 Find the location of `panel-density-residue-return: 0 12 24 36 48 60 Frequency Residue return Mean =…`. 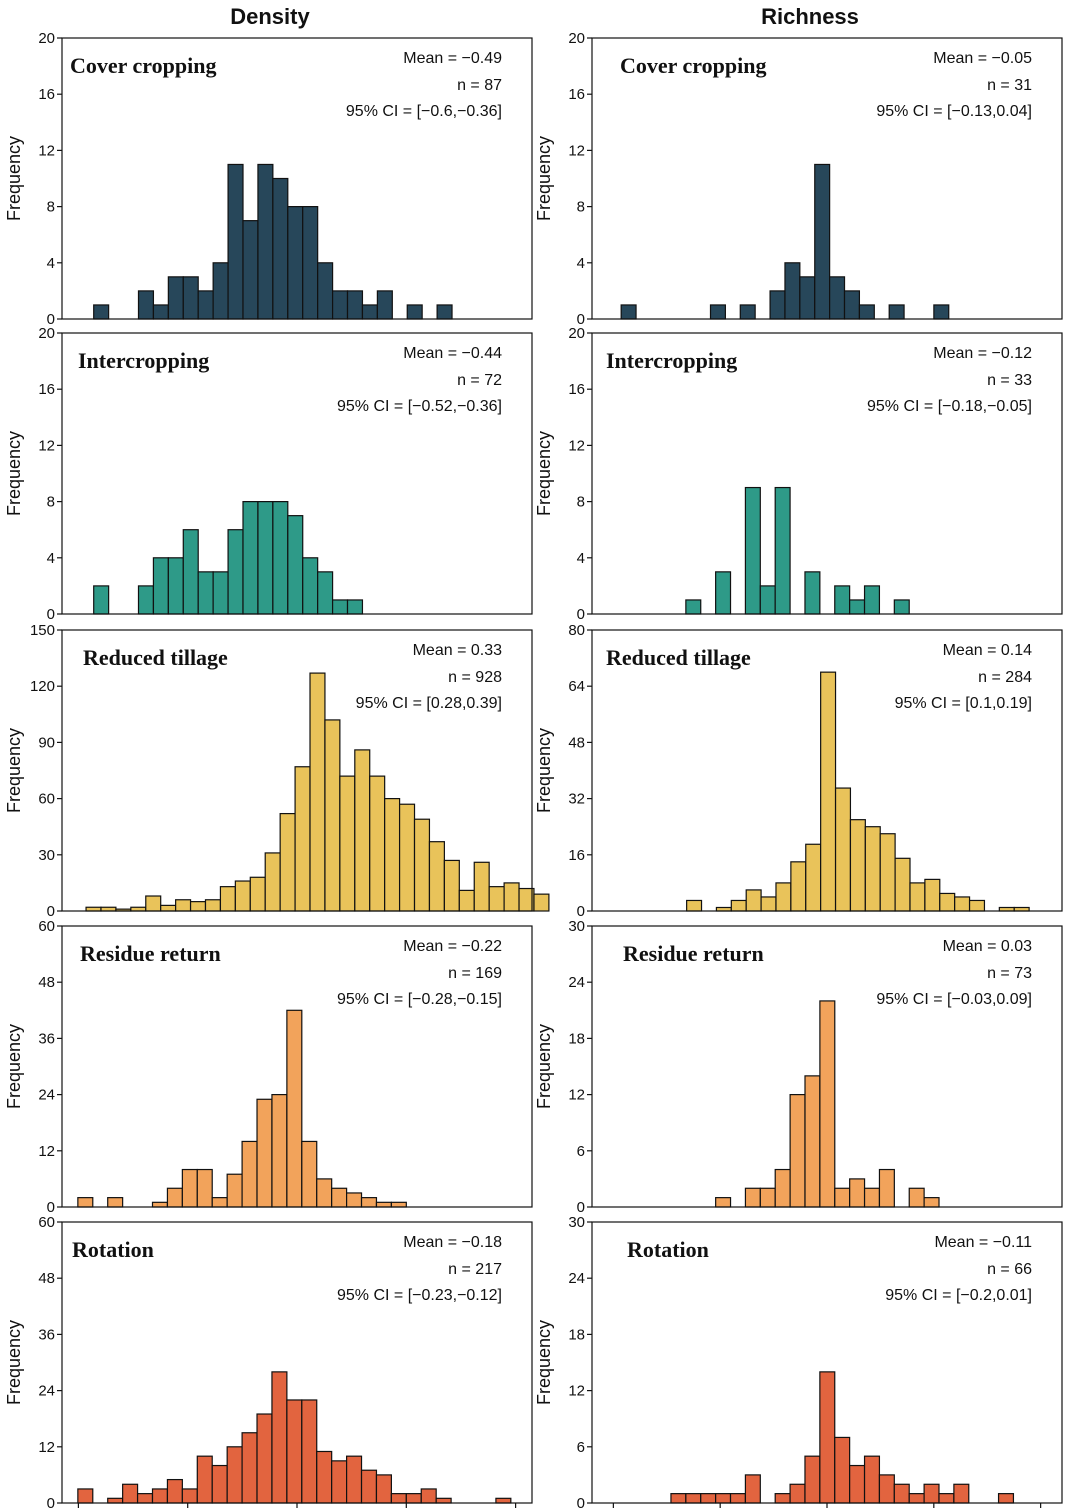

panel-density-residue-return: 0 12 24 36 48 60 Frequency Residue return Mean =… is located at coordinates (268, 1067).